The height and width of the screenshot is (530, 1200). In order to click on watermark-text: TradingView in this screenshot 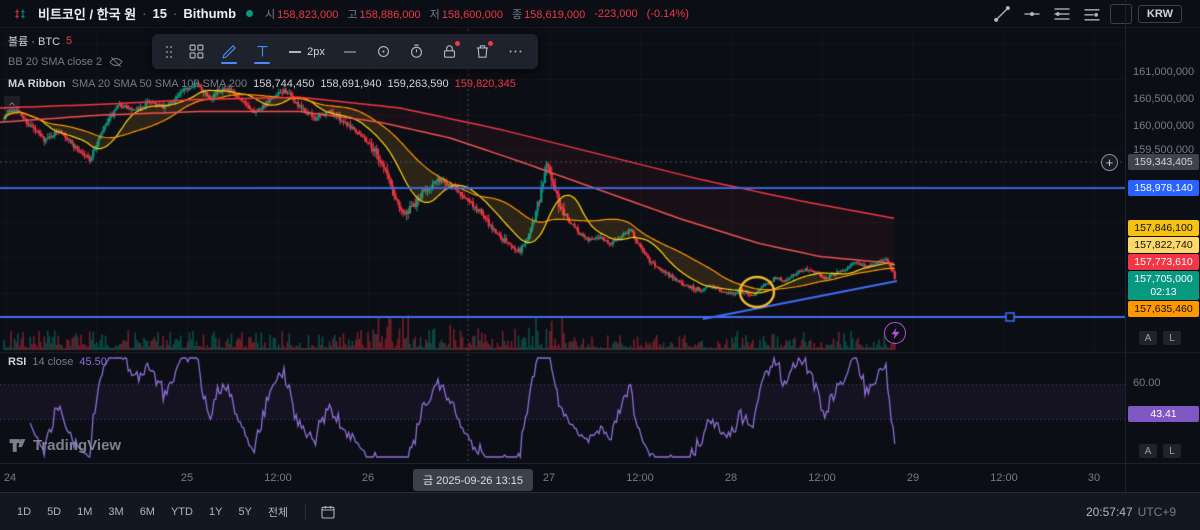, I will do `click(77, 445)`.